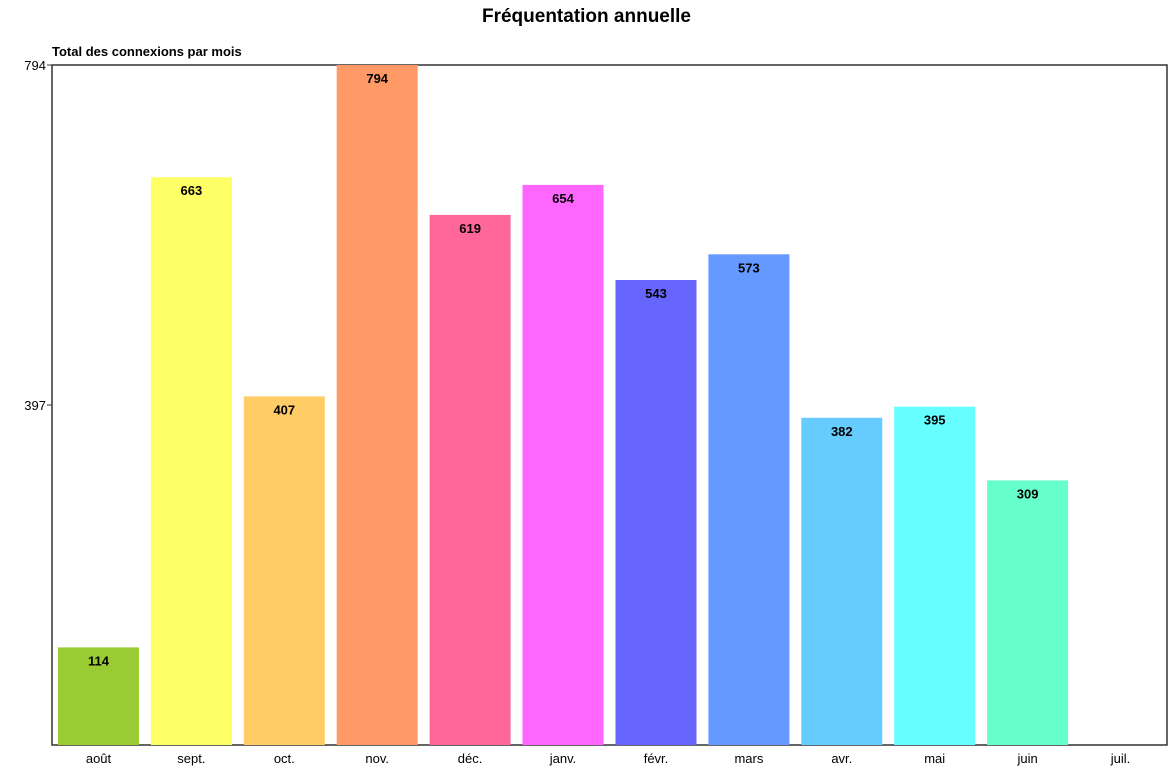  What do you see at coordinates (35, 65) in the screenshot?
I see `y-tick-label-1: 794` at bounding box center [35, 65].